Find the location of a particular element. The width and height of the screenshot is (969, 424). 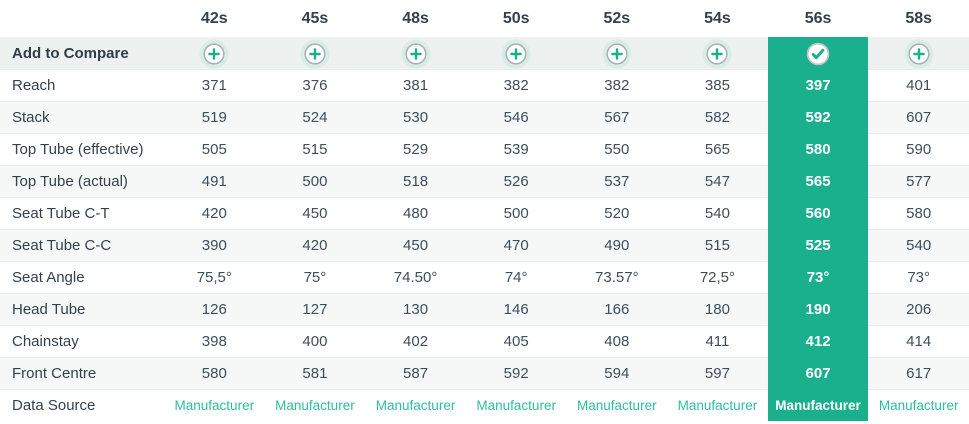

size-column-header: 52s is located at coordinates (617, 19).